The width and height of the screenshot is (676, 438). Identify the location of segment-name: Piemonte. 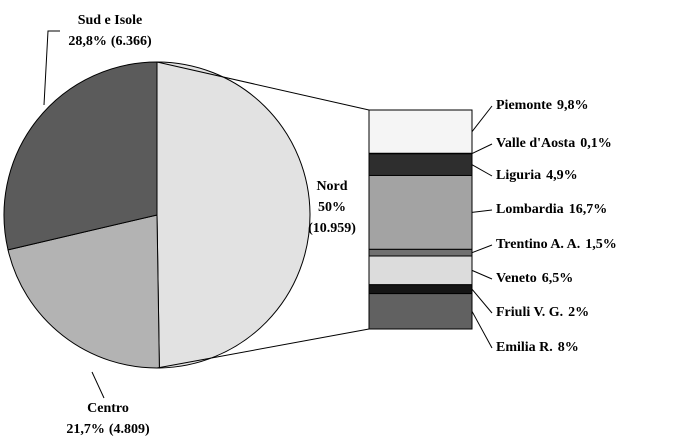
(524, 105).